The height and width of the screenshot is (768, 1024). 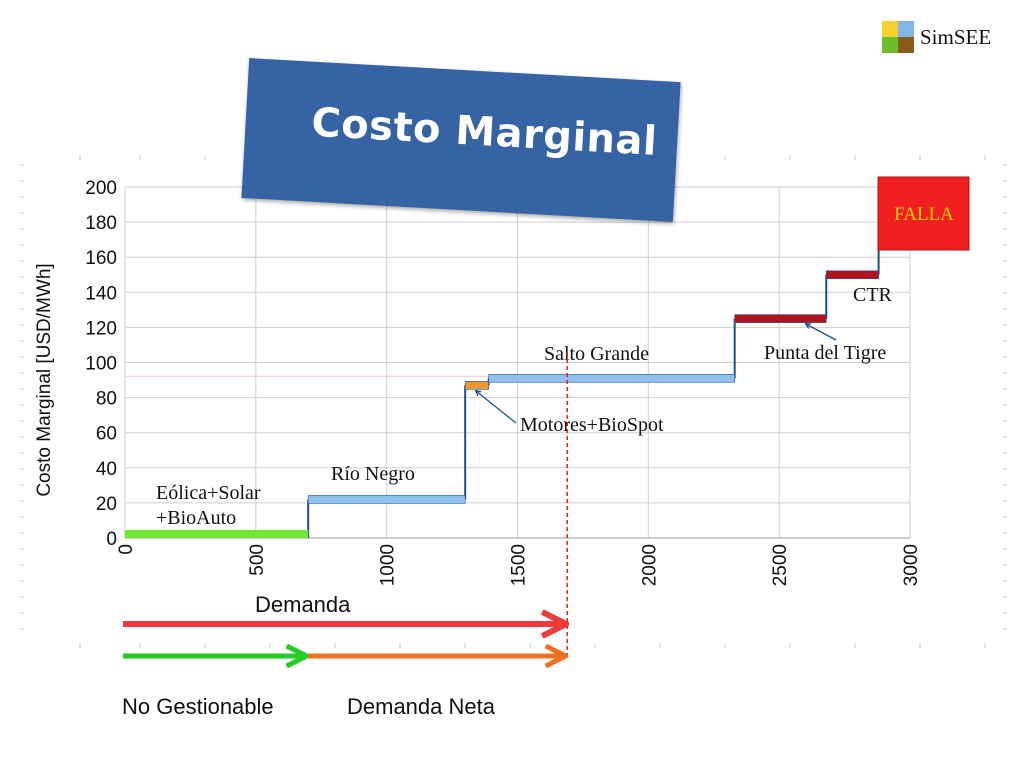 I want to click on punta-del-tigre-label: Punta del Tigre, so click(x=825, y=353).